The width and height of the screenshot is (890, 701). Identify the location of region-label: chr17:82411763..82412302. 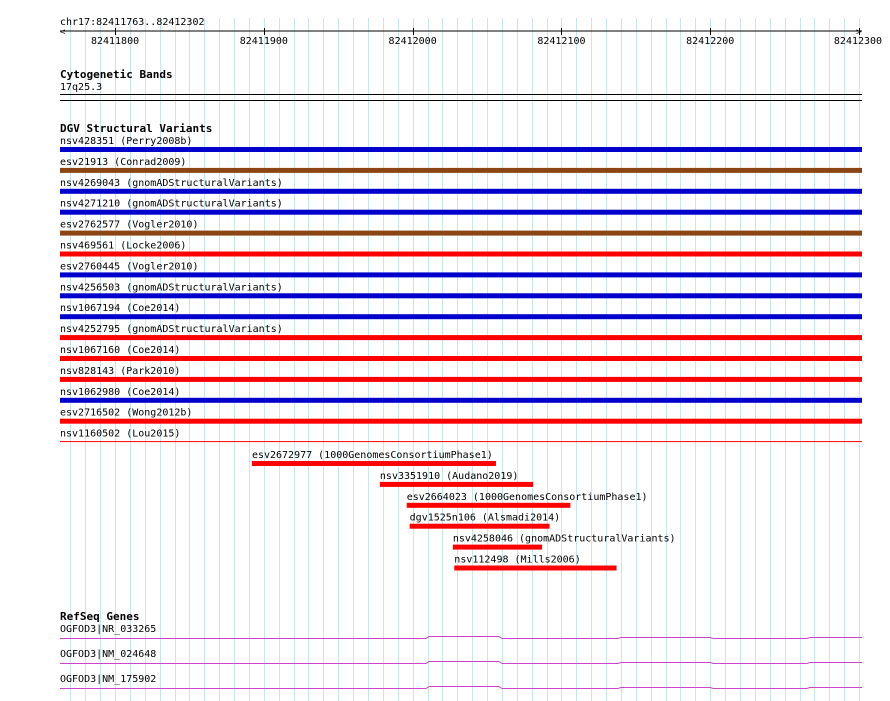
(132, 22).